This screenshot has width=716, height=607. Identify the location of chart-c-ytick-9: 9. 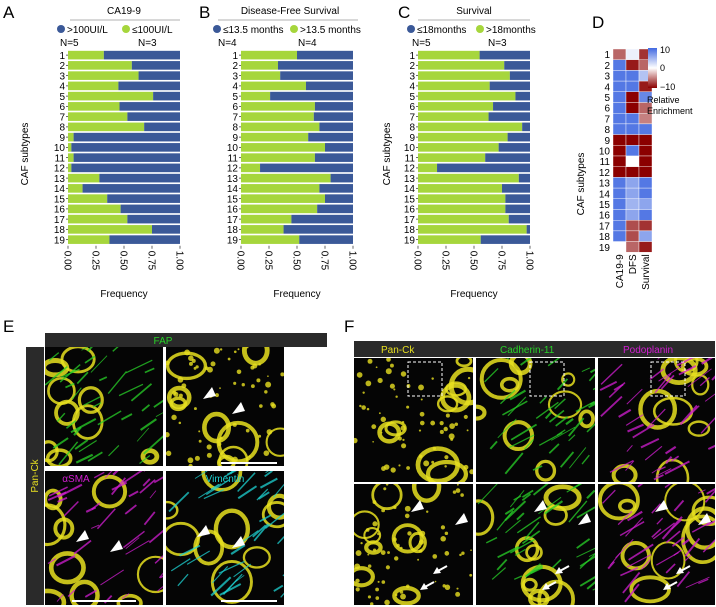
(412, 138).